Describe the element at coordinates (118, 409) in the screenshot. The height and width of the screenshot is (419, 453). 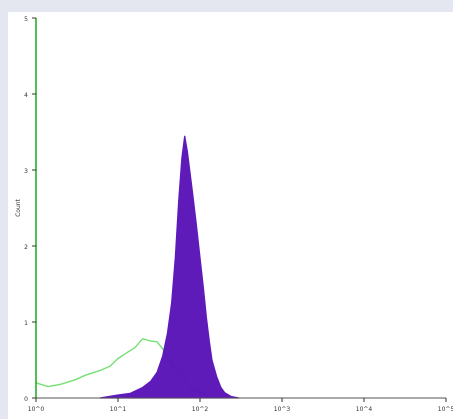
I see `x-tick-label-1: 10^1` at that location.